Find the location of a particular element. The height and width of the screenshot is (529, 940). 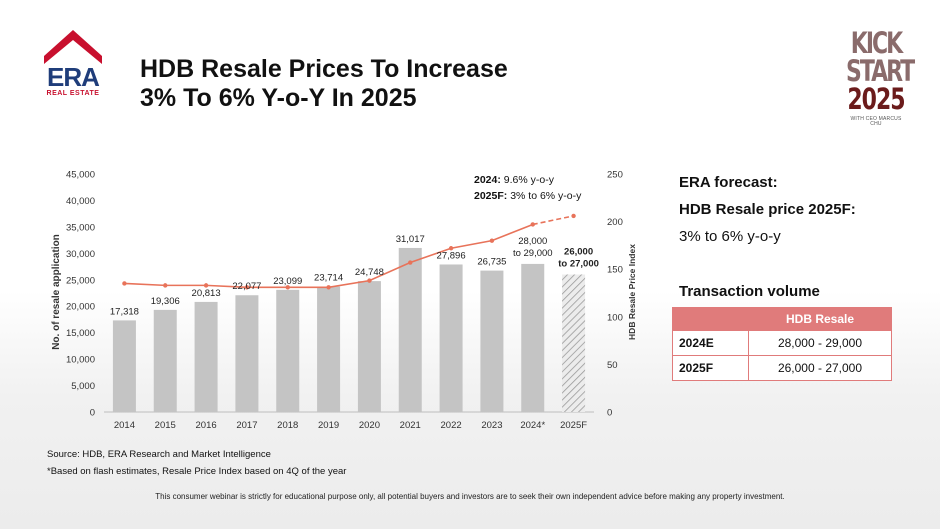

price-index-point-2023 is located at coordinates (492, 240).